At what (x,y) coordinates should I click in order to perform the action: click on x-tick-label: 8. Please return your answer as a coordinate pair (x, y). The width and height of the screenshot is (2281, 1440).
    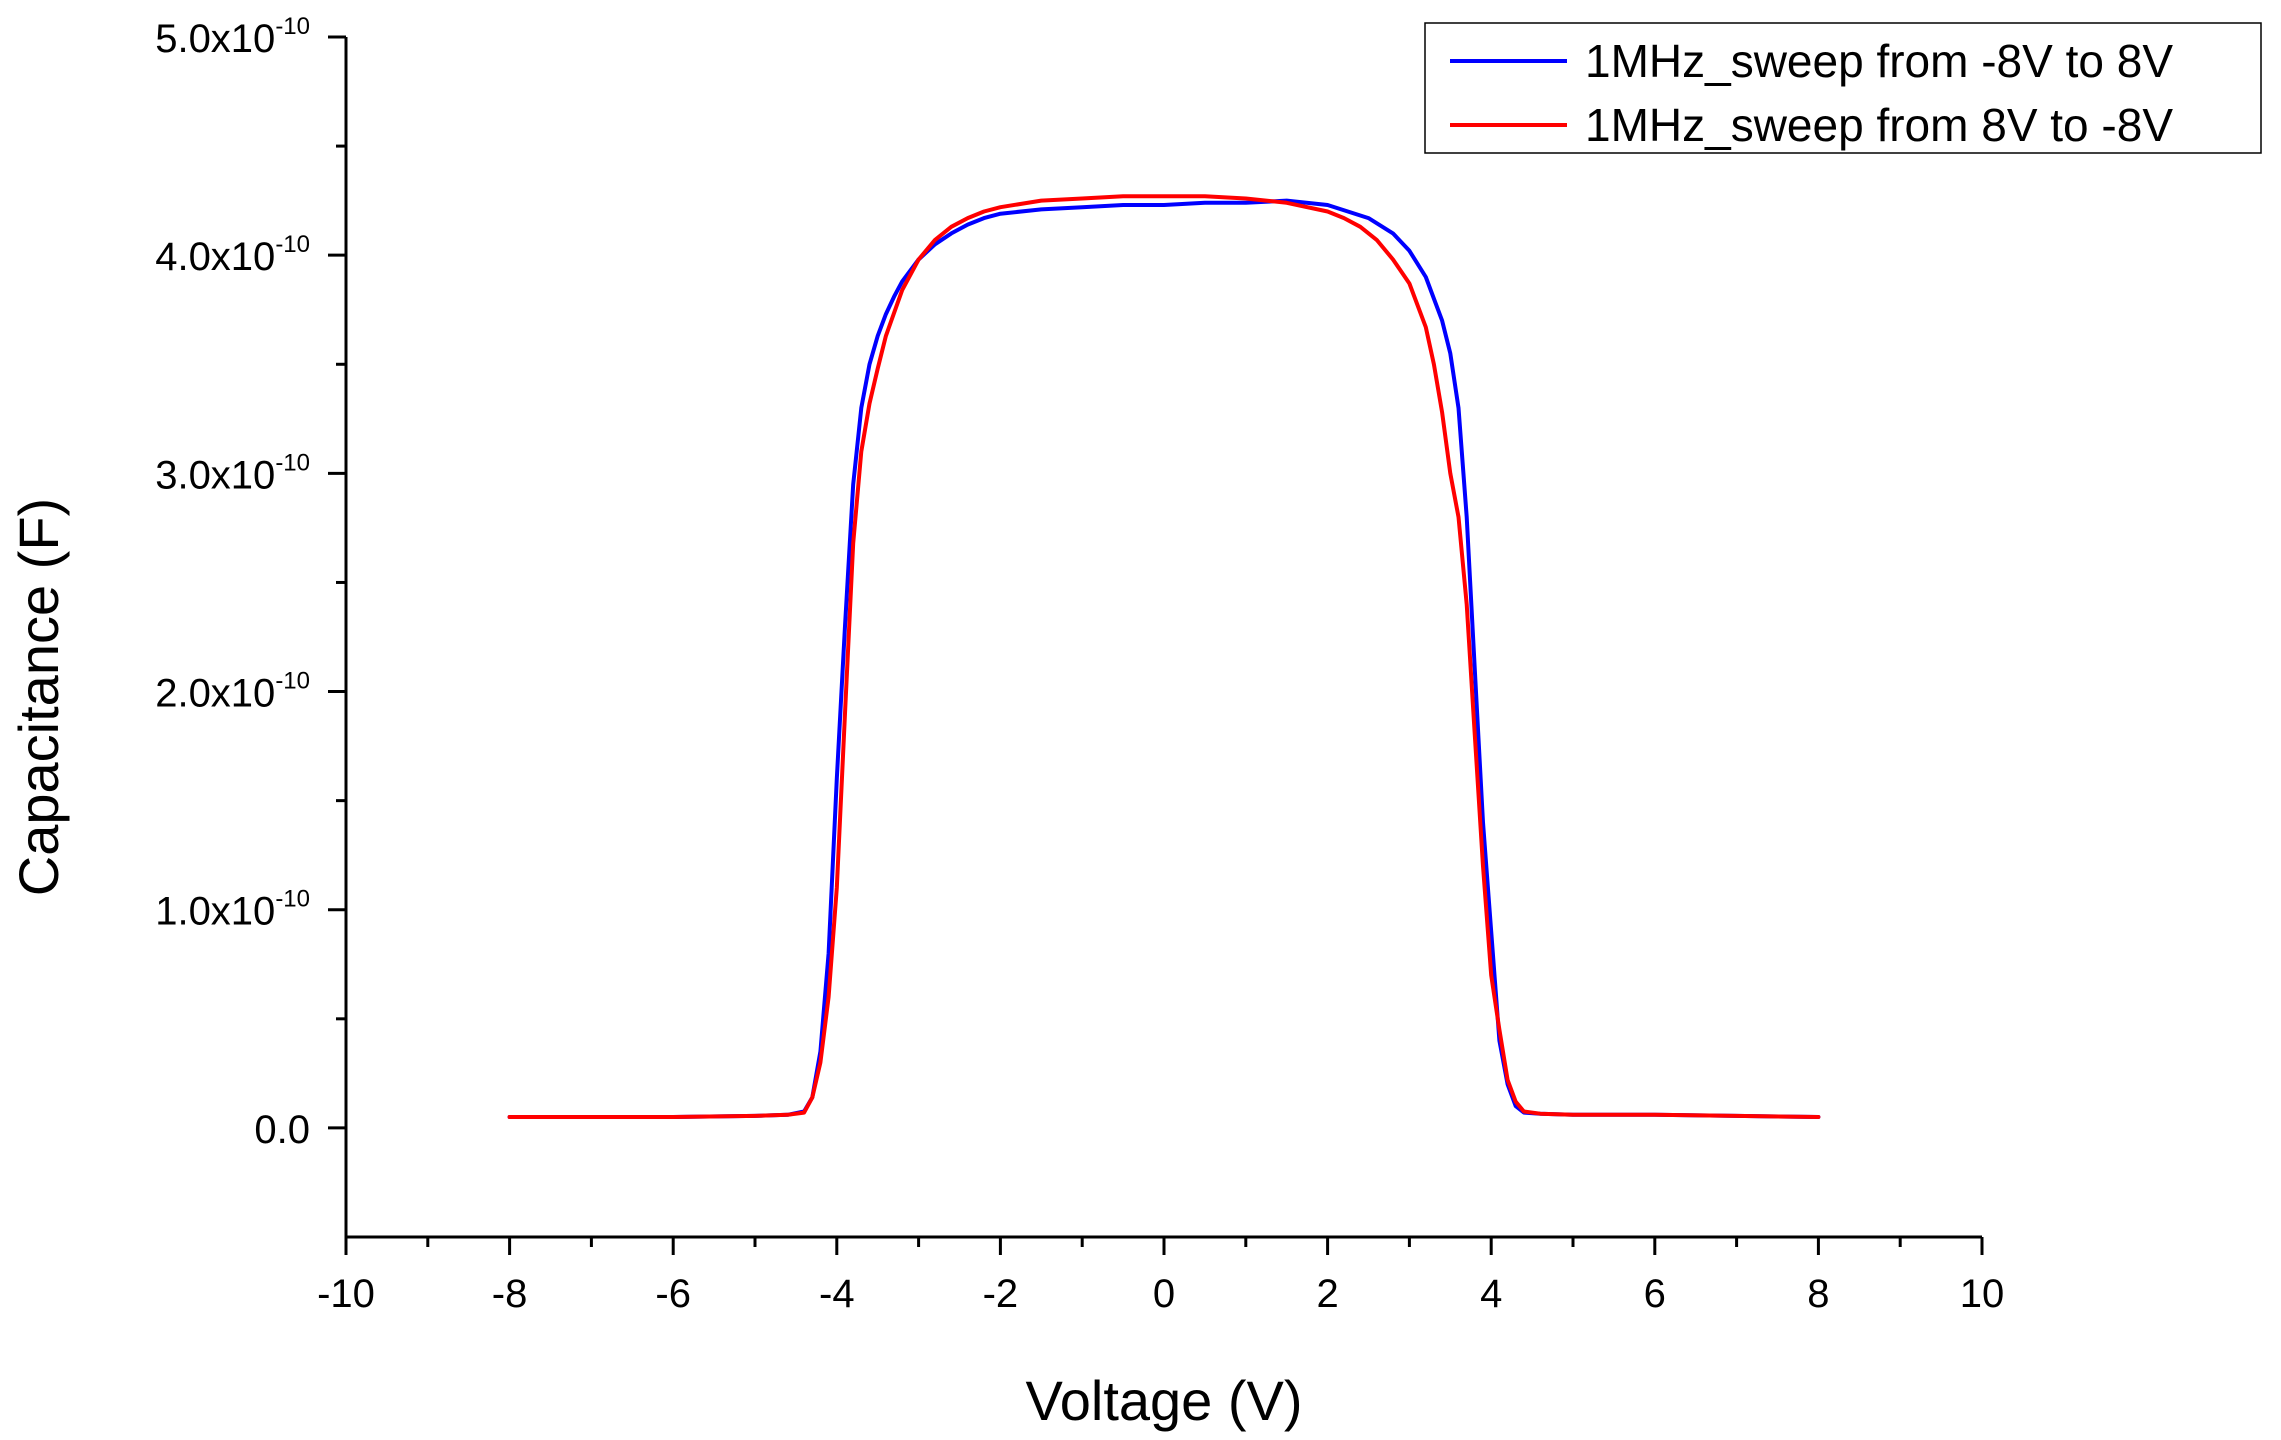
    Looking at the image, I should click on (1818, 1294).